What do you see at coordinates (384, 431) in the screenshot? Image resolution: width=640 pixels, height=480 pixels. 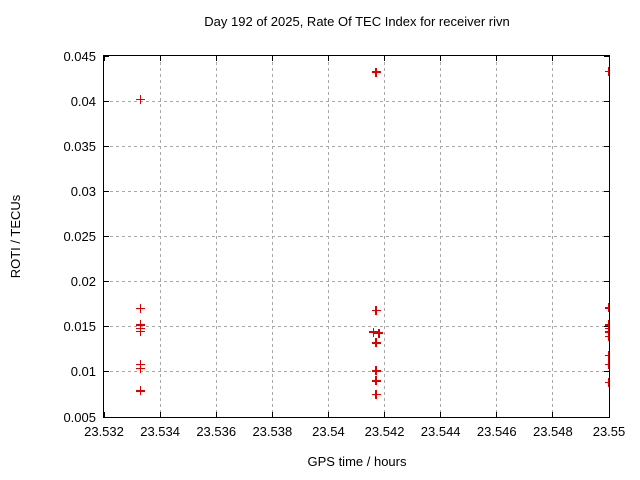 I see `x-tick-label: 23.542` at bounding box center [384, 431].